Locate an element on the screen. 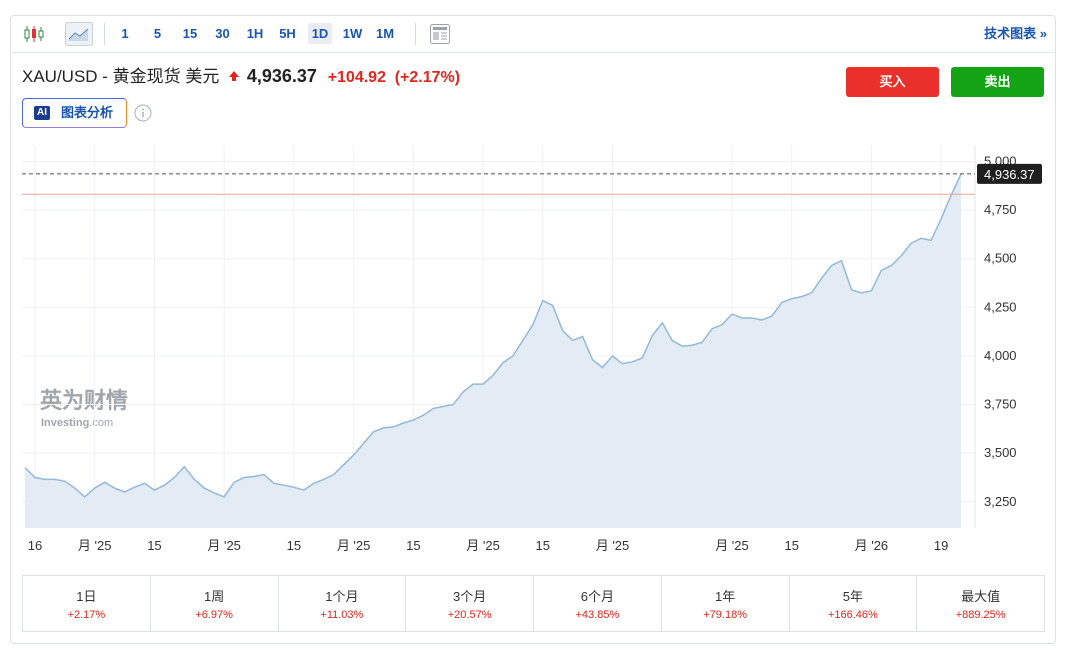 The height and width of the screenshot is (655, 1080). interval-button: 1M is located at coordinates (385, 34).